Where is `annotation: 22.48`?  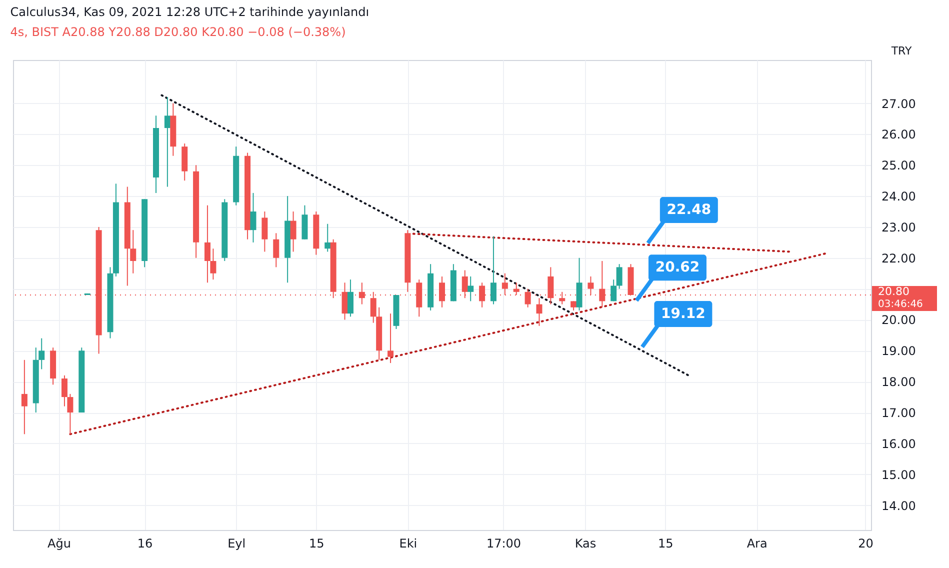
annotation: 22.48 is located at coordinates (689, 210).